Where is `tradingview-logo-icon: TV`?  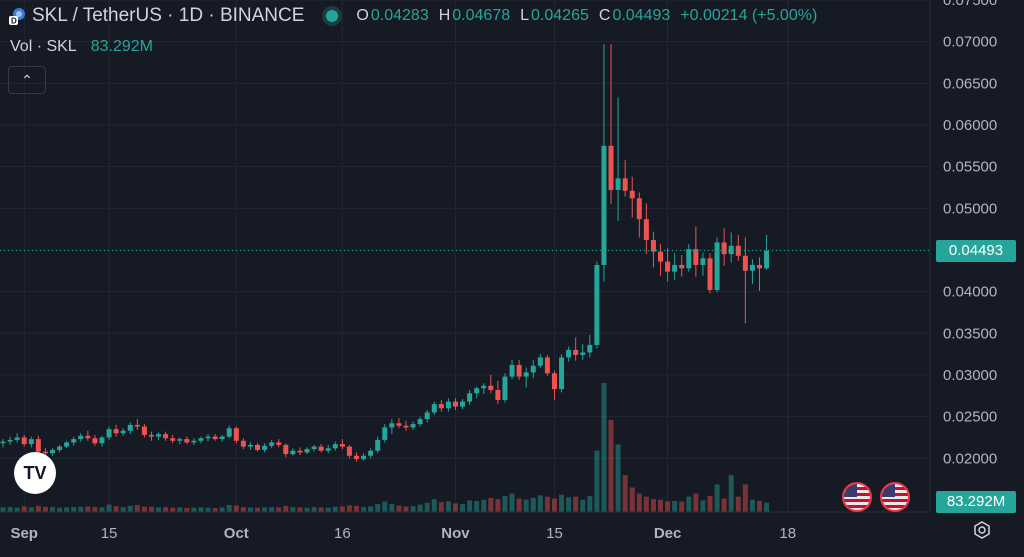
tradingview-logo-icon: TV is located at coordinates (35, 473).